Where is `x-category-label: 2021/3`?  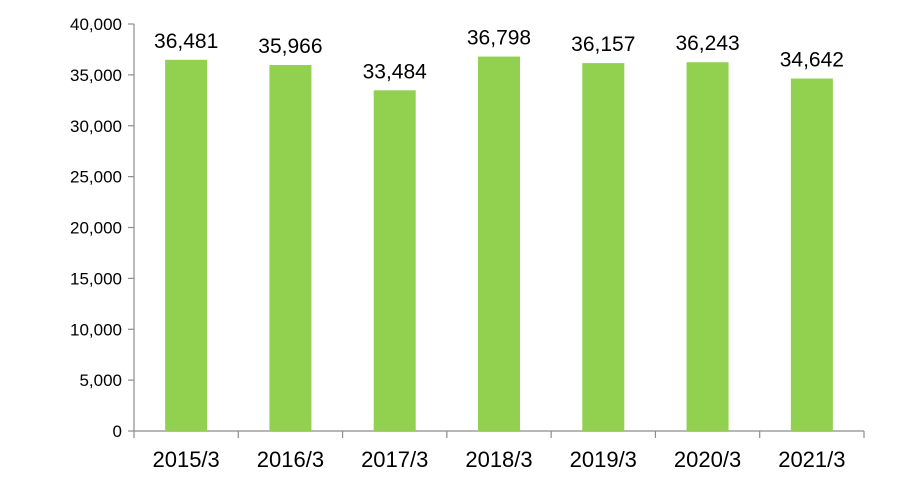 x-category-label: 2021/3 is located at coordinates (811, 459).